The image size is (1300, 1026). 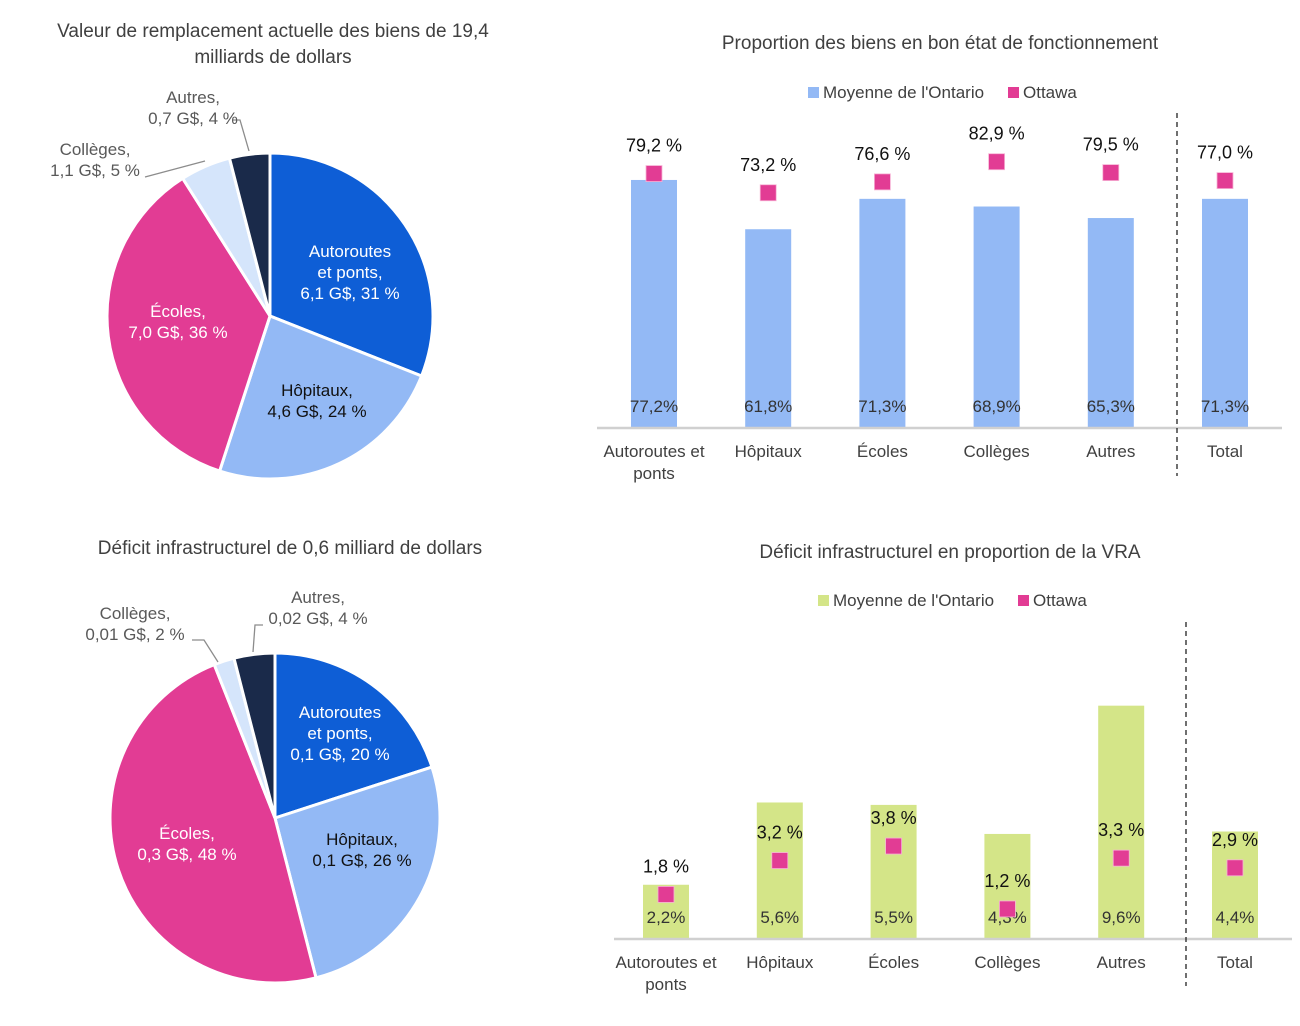 I want to click on slice-label-autoroutes: Autoroutes et ponts, 6,1 G$, 31 %, so click(x=349, y=272).